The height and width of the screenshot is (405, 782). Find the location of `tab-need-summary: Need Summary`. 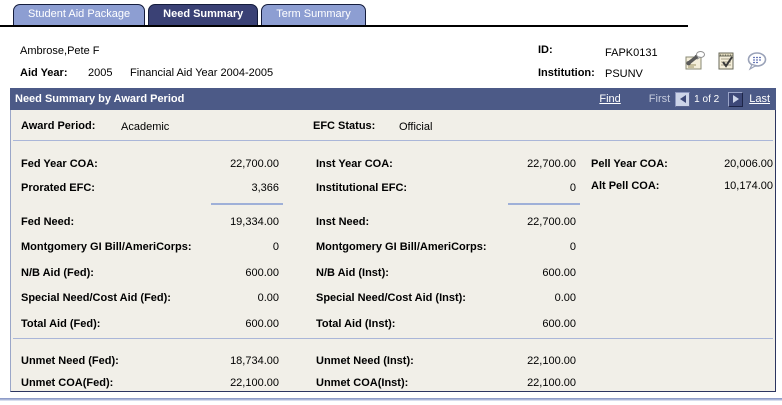

tab-need-summary: Need Summary is located at coordinates (203, 14).